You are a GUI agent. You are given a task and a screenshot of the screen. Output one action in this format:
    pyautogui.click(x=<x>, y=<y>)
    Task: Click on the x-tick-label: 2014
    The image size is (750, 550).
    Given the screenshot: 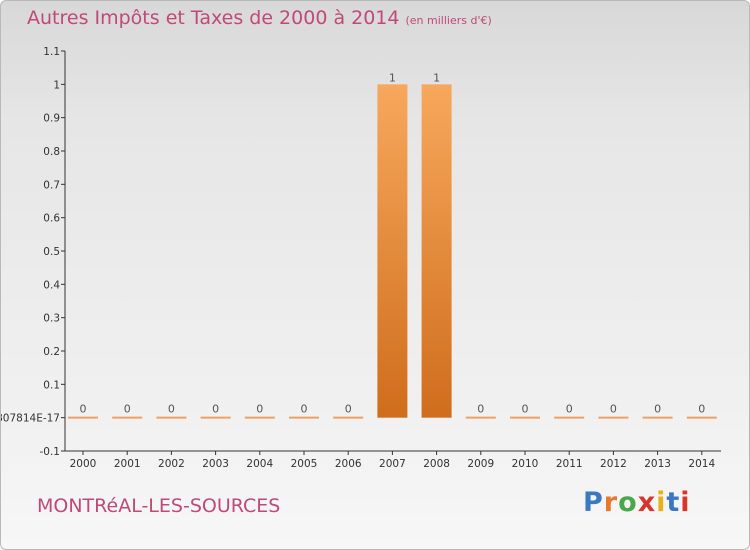 What is the action you would take?
    pyautogui.click(x=701, y=464)
    